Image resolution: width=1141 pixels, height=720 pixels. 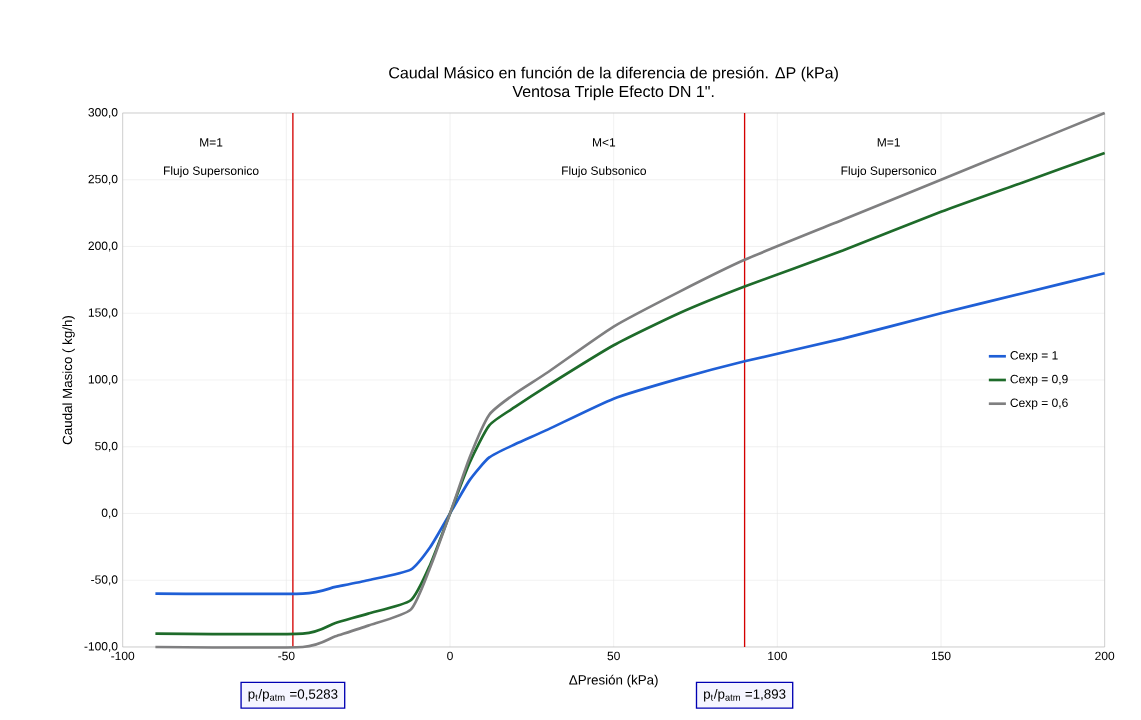 What do you see at coordinates (106, 446) in the screenshot?
I see `y-tick-label: 50,0` at bounding box center [106, 446].